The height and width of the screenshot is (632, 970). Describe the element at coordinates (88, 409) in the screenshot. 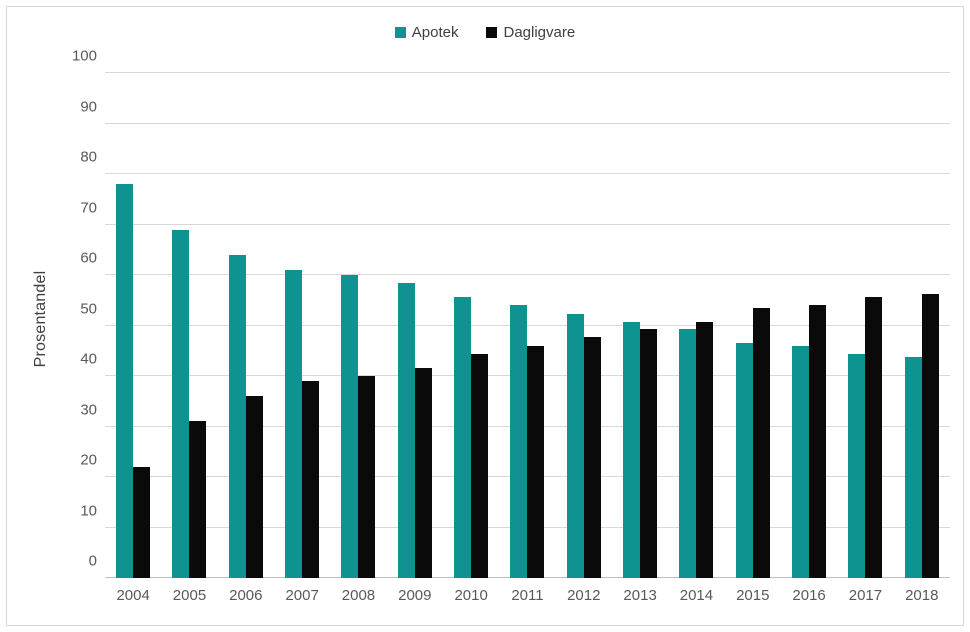

I see `y-tick-label-30: 30` at that location.